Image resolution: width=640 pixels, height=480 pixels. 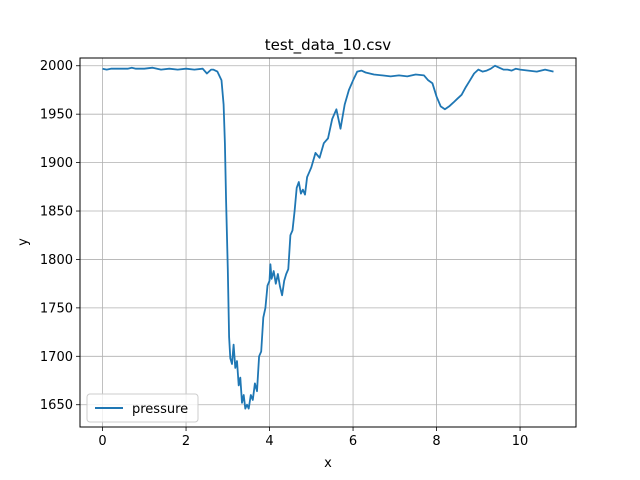 What do you see at coordinates (186, 441) in the screenshot?
I see `x-tick-label: 2` at bounding box center [186, 441].